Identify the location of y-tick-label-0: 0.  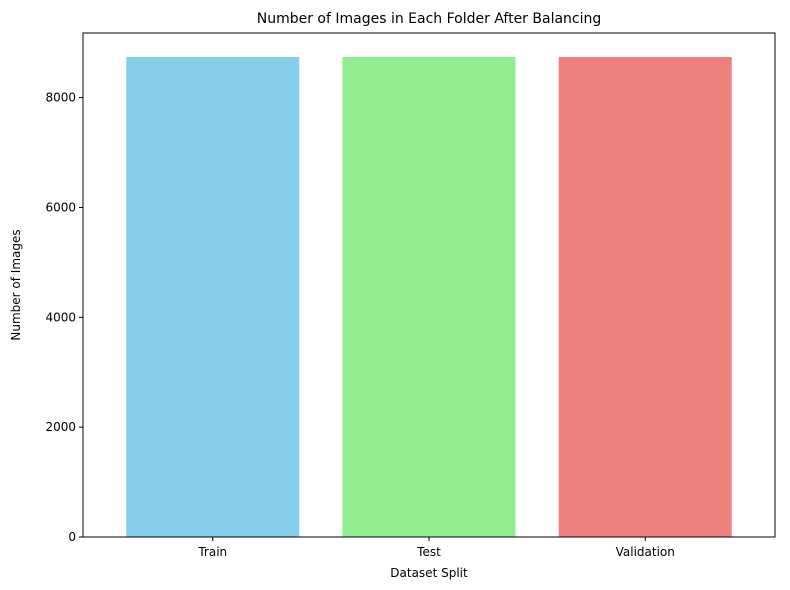
(72, 537).